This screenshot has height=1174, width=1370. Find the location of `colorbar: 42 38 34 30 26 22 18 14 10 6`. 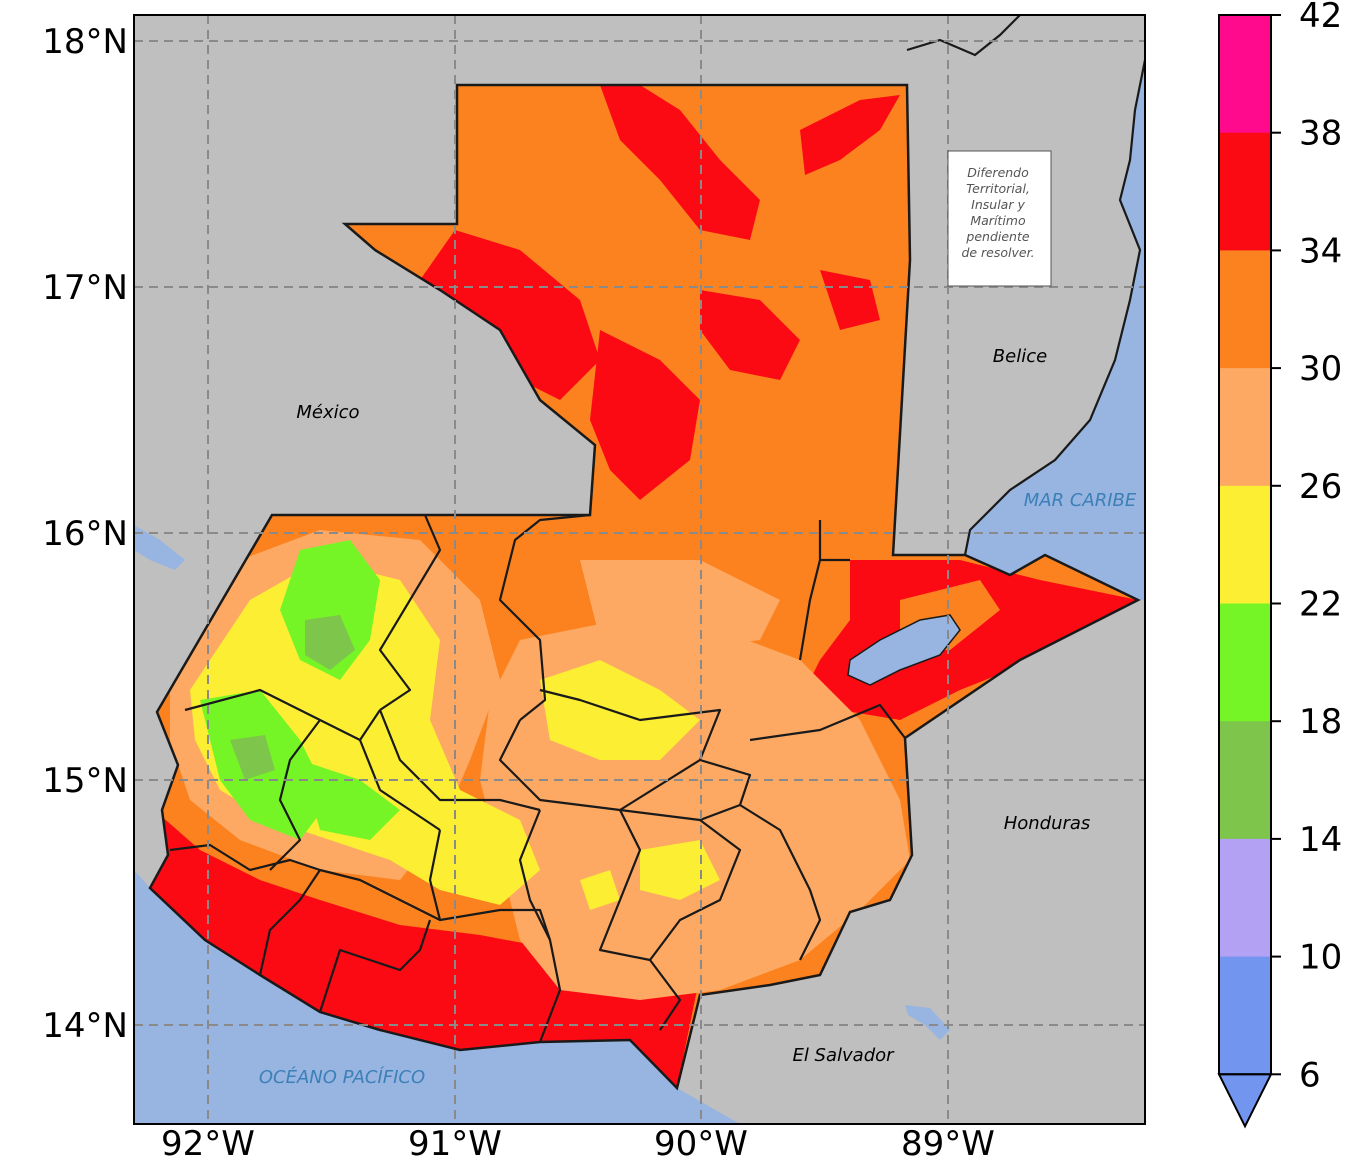

colorbar: 42 38 34 30 26 22 18 14 10 6 is located at coordinates (1279, 564).